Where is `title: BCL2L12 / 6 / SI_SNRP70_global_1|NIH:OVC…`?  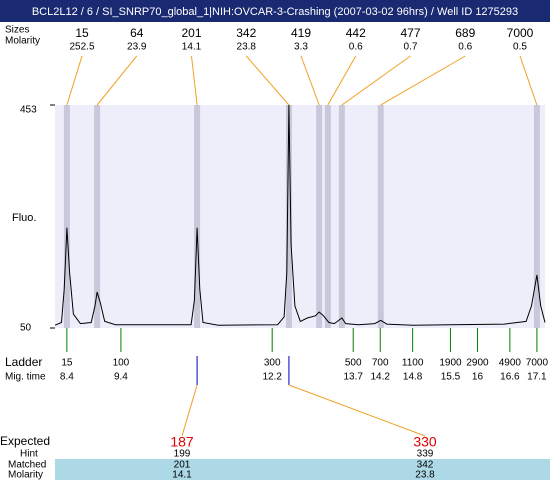
title: BCL2L12 / 6 / SI_SNRP70_global_1|NIH:OVC… is located at coordinates (275, 12).